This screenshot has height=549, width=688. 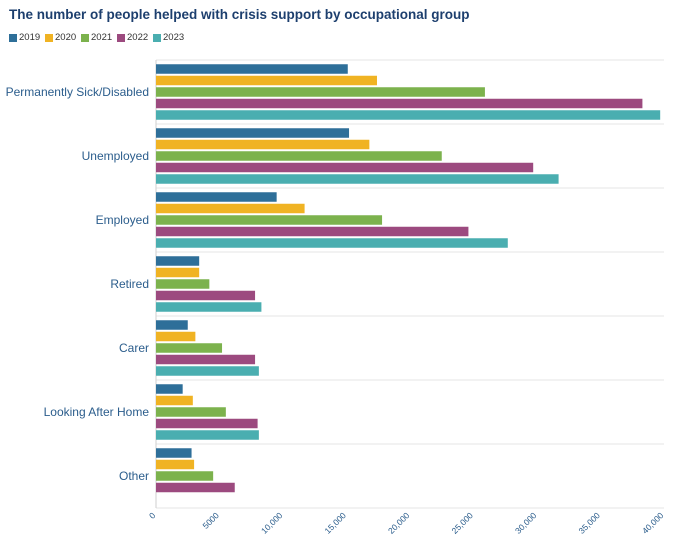 What do you see at coordinates (121, 38) in the screenshot?
I see `legend-swatch-2022` at bounding box center [121, 38].